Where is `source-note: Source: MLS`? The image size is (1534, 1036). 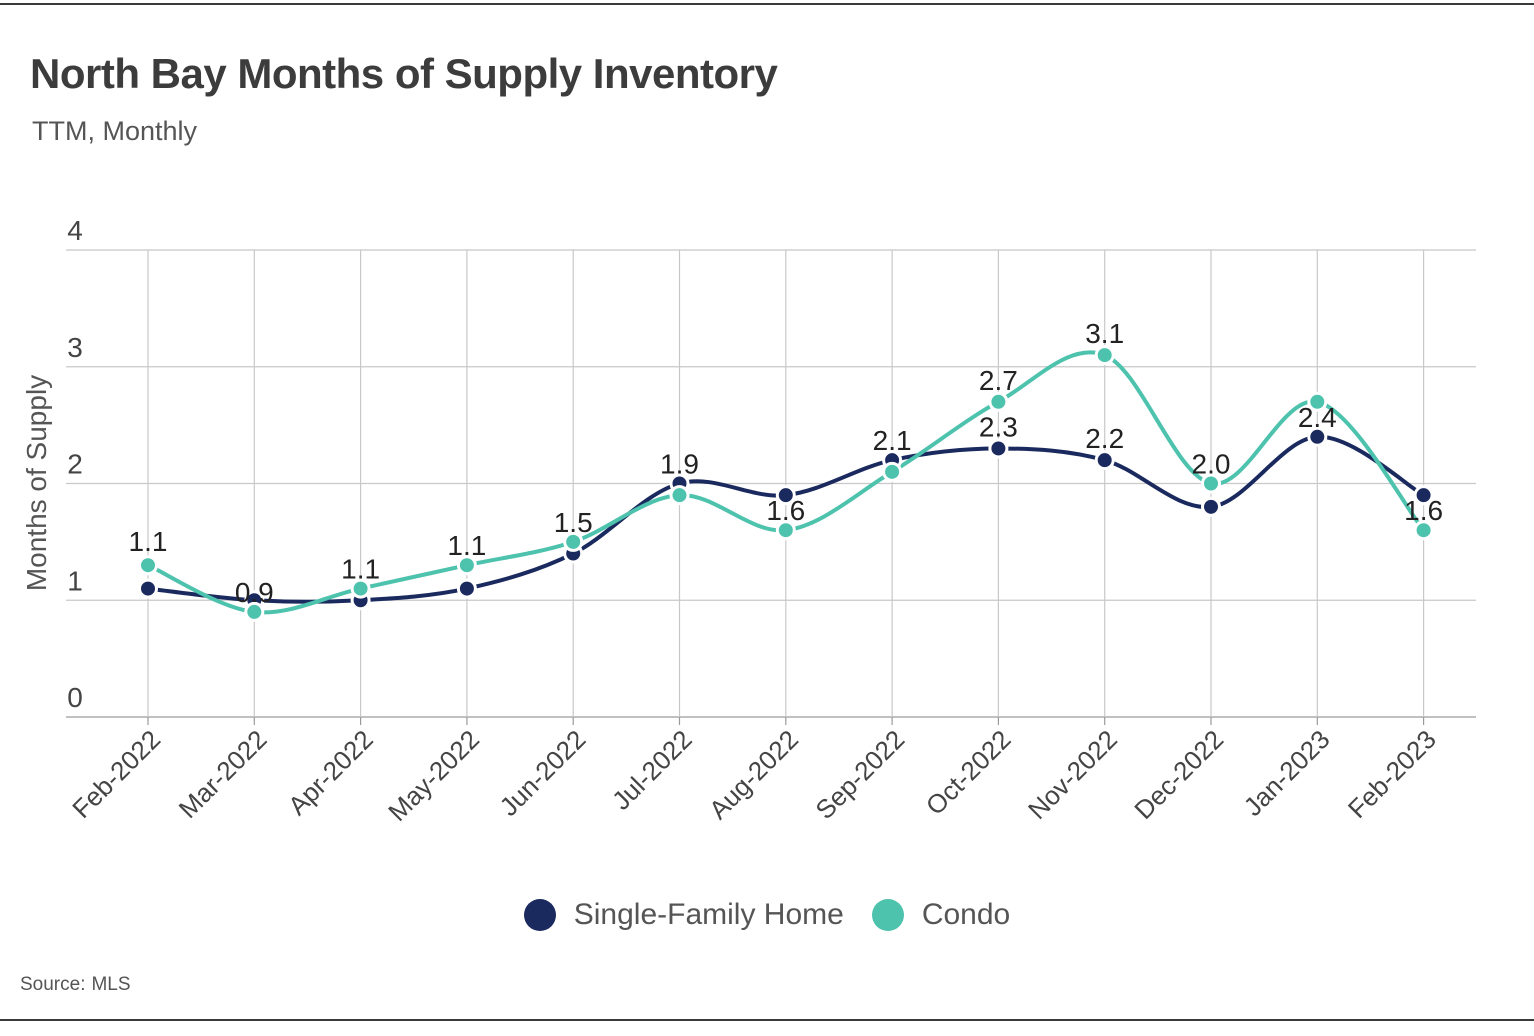 source-note: Source: MLS is located at coordinates (78, 985).